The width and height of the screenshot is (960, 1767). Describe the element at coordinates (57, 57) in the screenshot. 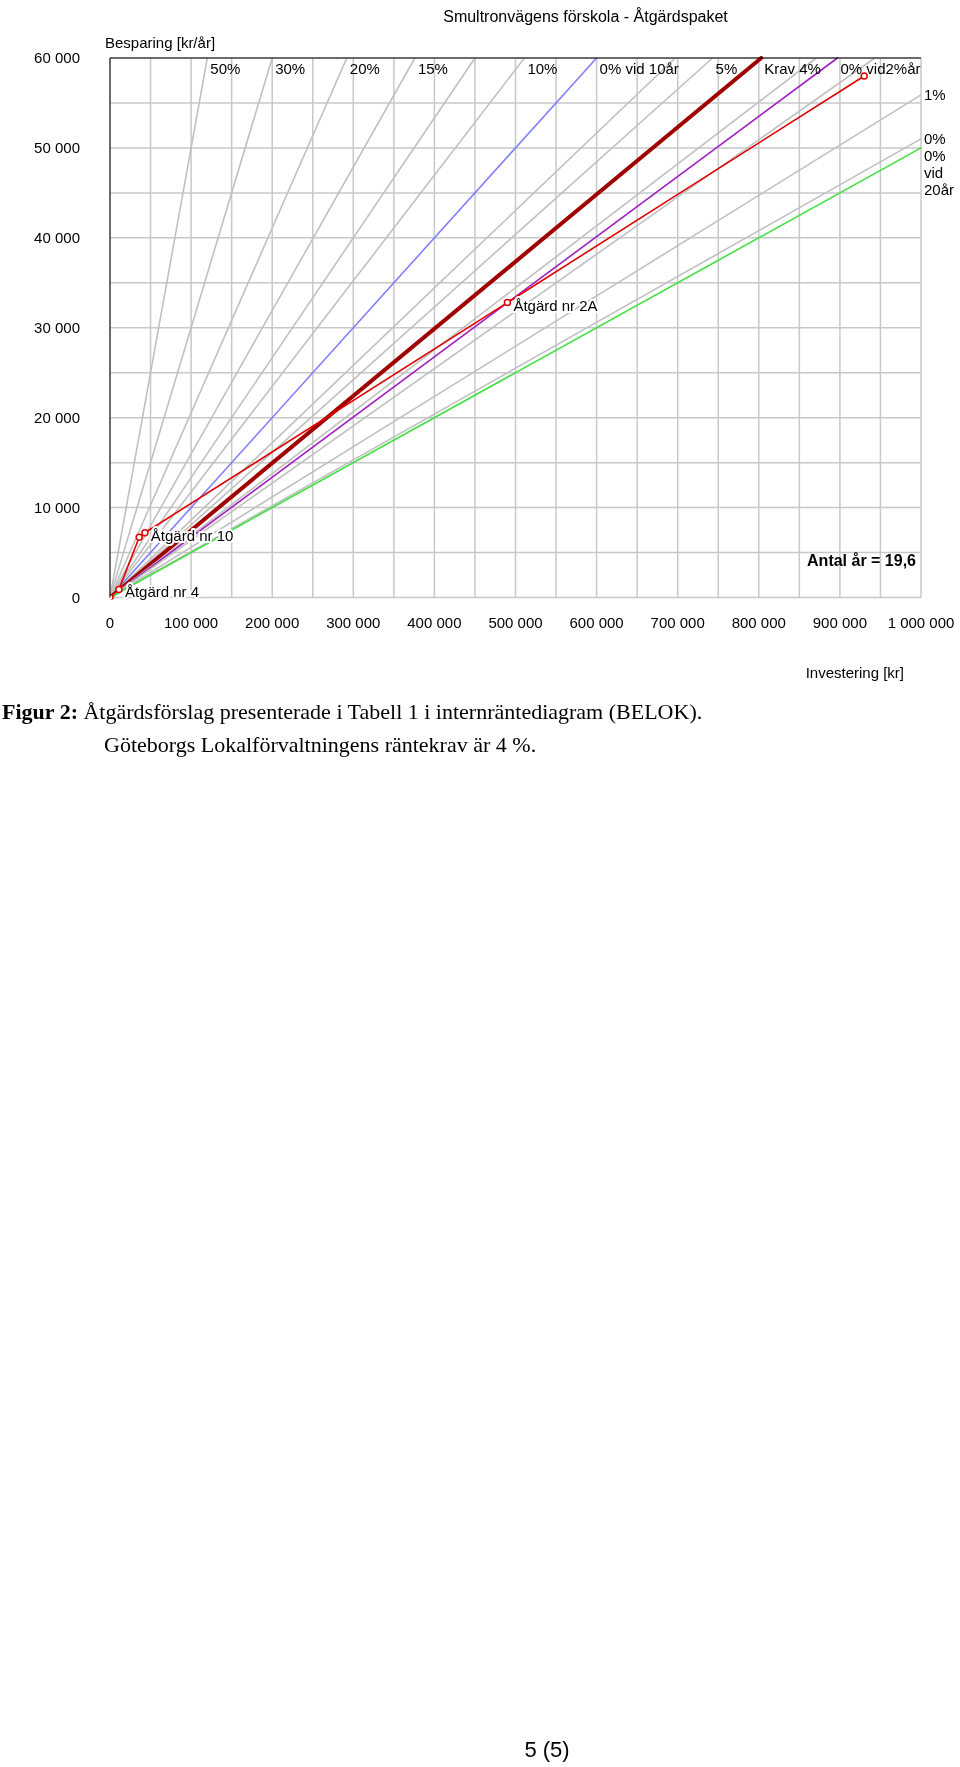

I see `y-tick-label: 60 000` at that location.